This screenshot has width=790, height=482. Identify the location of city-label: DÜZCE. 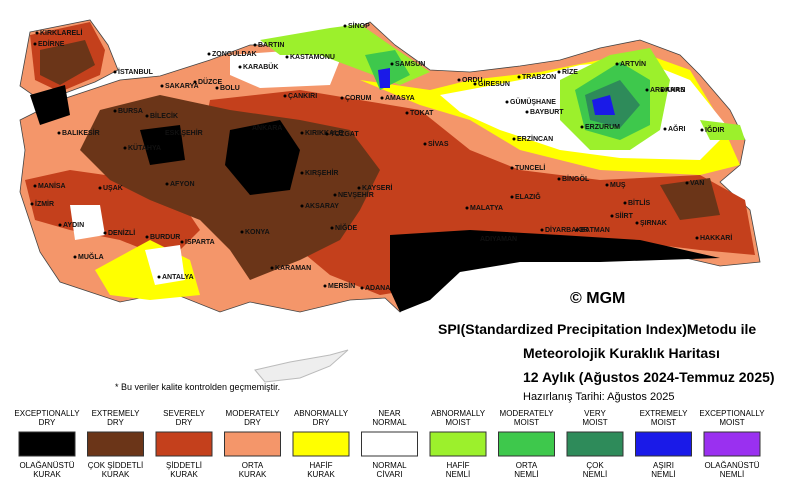
(210, 81).